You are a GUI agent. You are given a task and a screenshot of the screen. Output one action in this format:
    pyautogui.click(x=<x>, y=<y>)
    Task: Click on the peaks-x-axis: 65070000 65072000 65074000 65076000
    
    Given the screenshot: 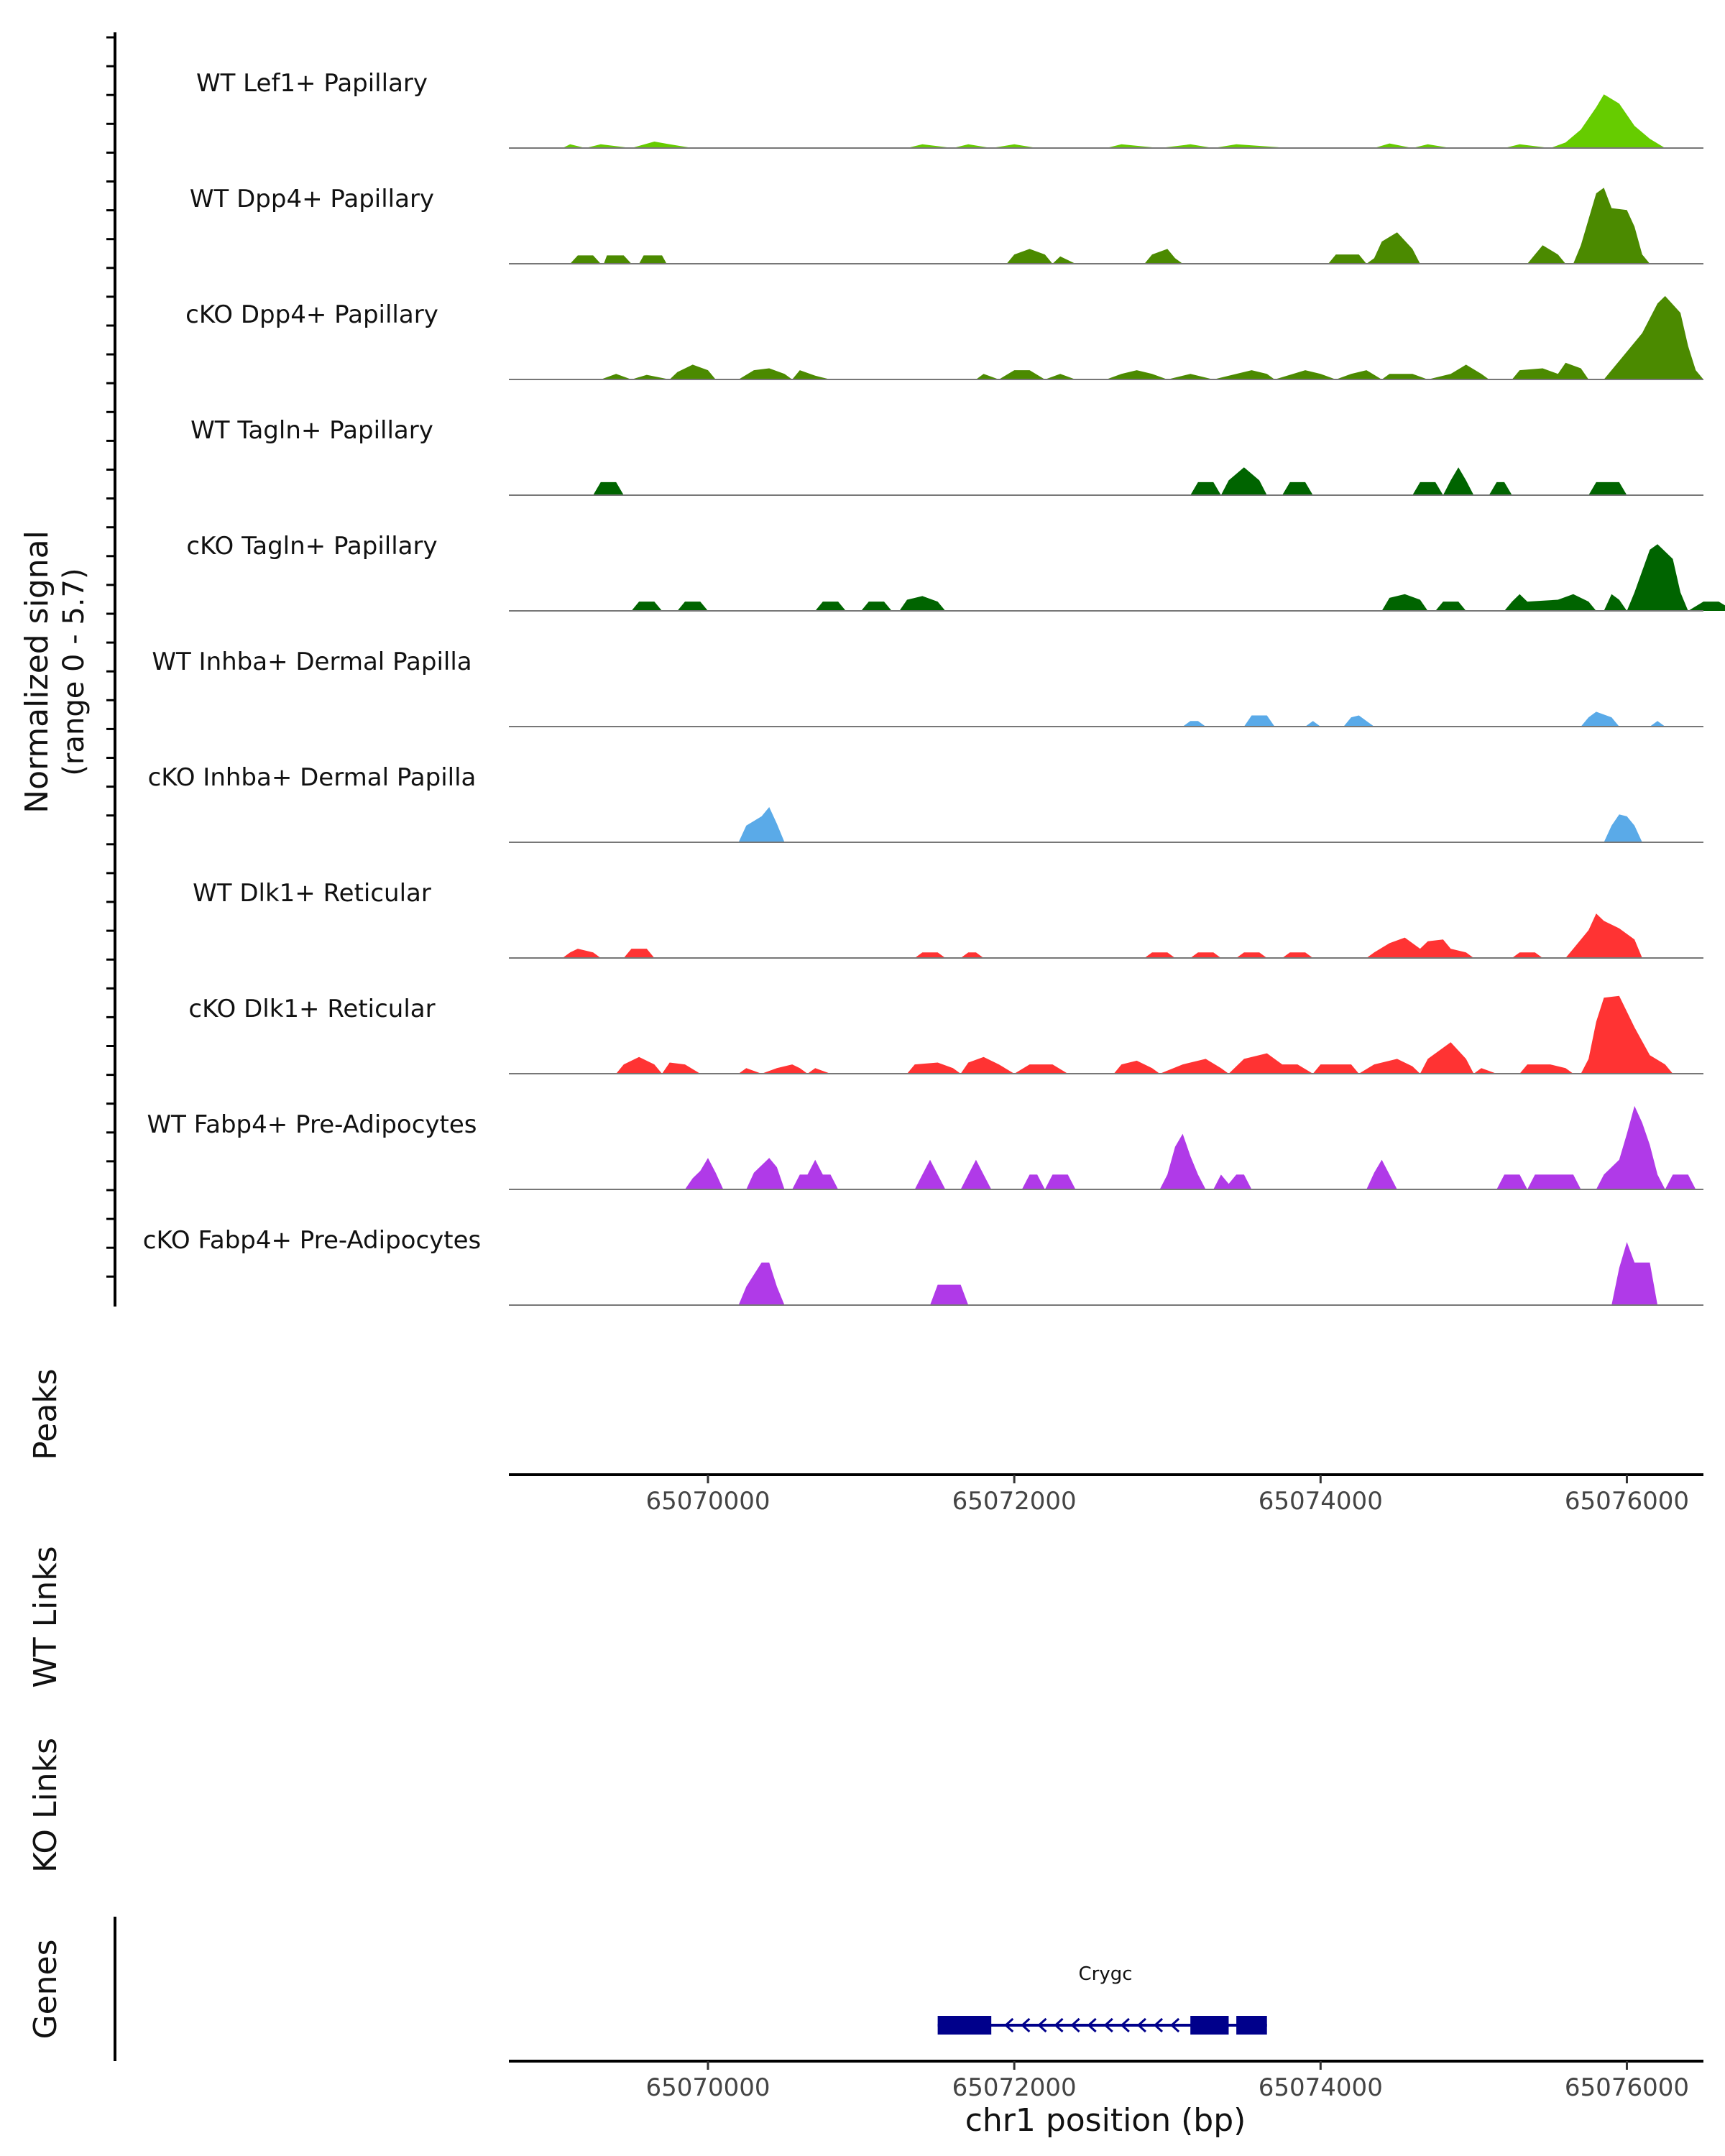 What is the action you would take?
    pyautogui.click(x=1167, y=1495)
    